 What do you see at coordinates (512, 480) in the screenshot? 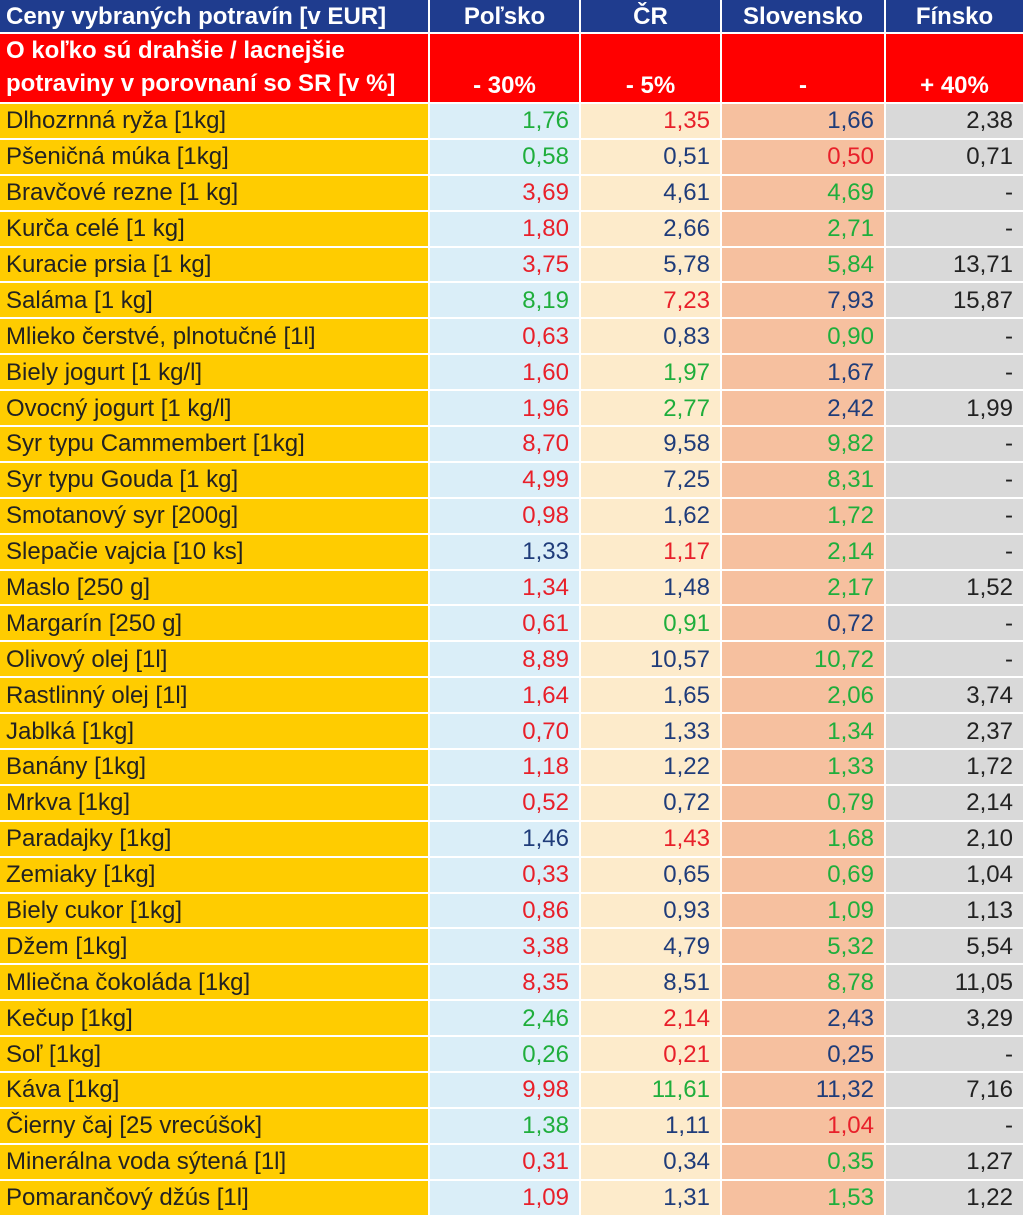
I see `table-row: Syr typu Gouda [1 kg] 4,99 7,25 8,31-` at bounding box center [512, 480].